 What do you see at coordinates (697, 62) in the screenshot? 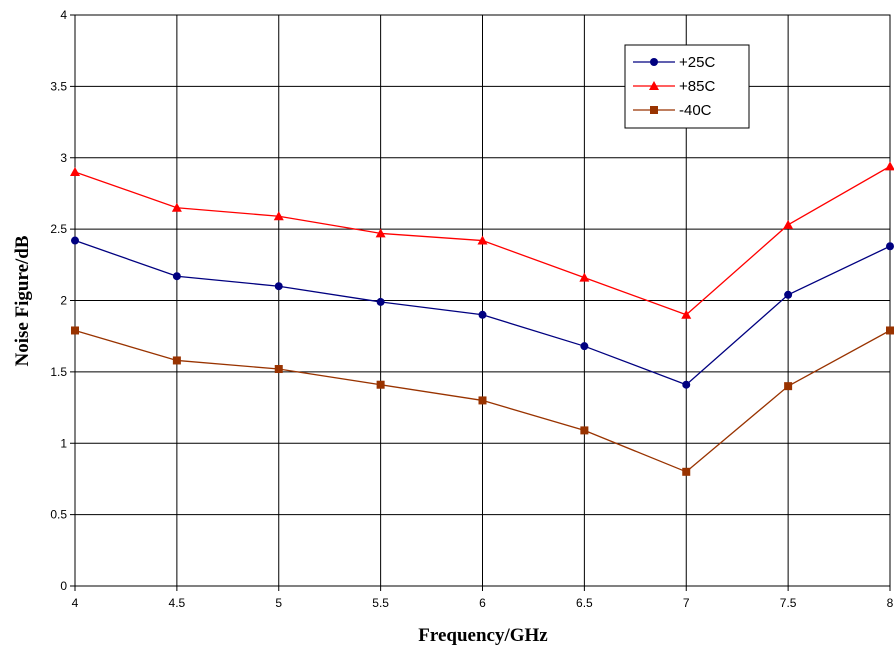
I see `legend-label: +25C` at bounding box center [697, 62].